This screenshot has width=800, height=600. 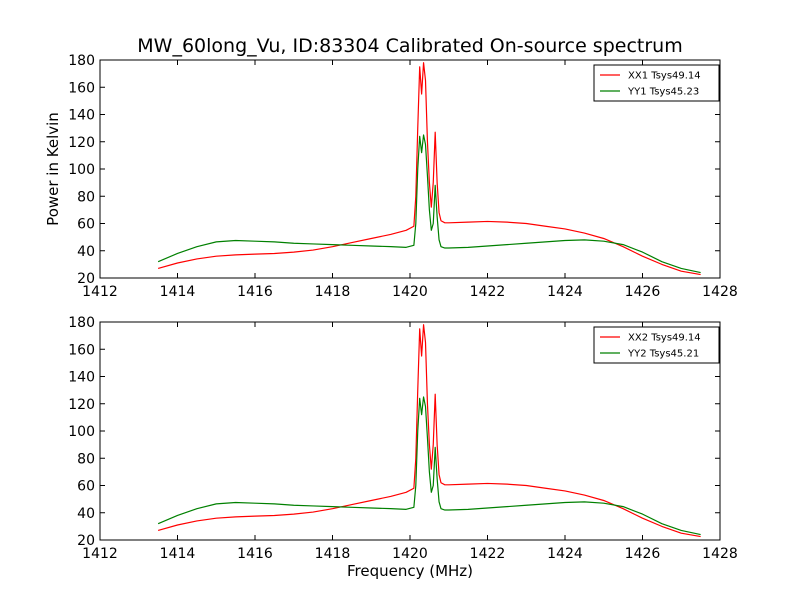 I want to click on legend-entry: XX2 Tsys49.14, so click(x=664, y=338).